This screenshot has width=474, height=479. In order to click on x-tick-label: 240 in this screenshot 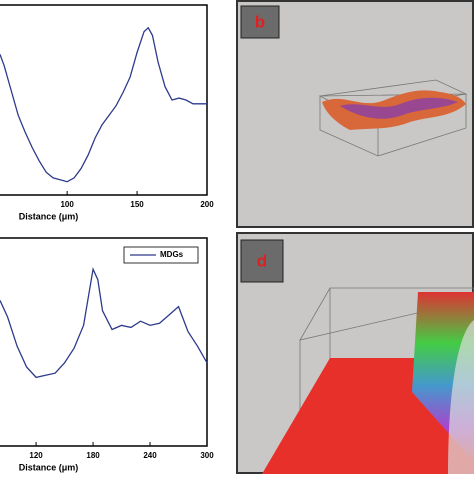, I will do `click(150, 455)`.